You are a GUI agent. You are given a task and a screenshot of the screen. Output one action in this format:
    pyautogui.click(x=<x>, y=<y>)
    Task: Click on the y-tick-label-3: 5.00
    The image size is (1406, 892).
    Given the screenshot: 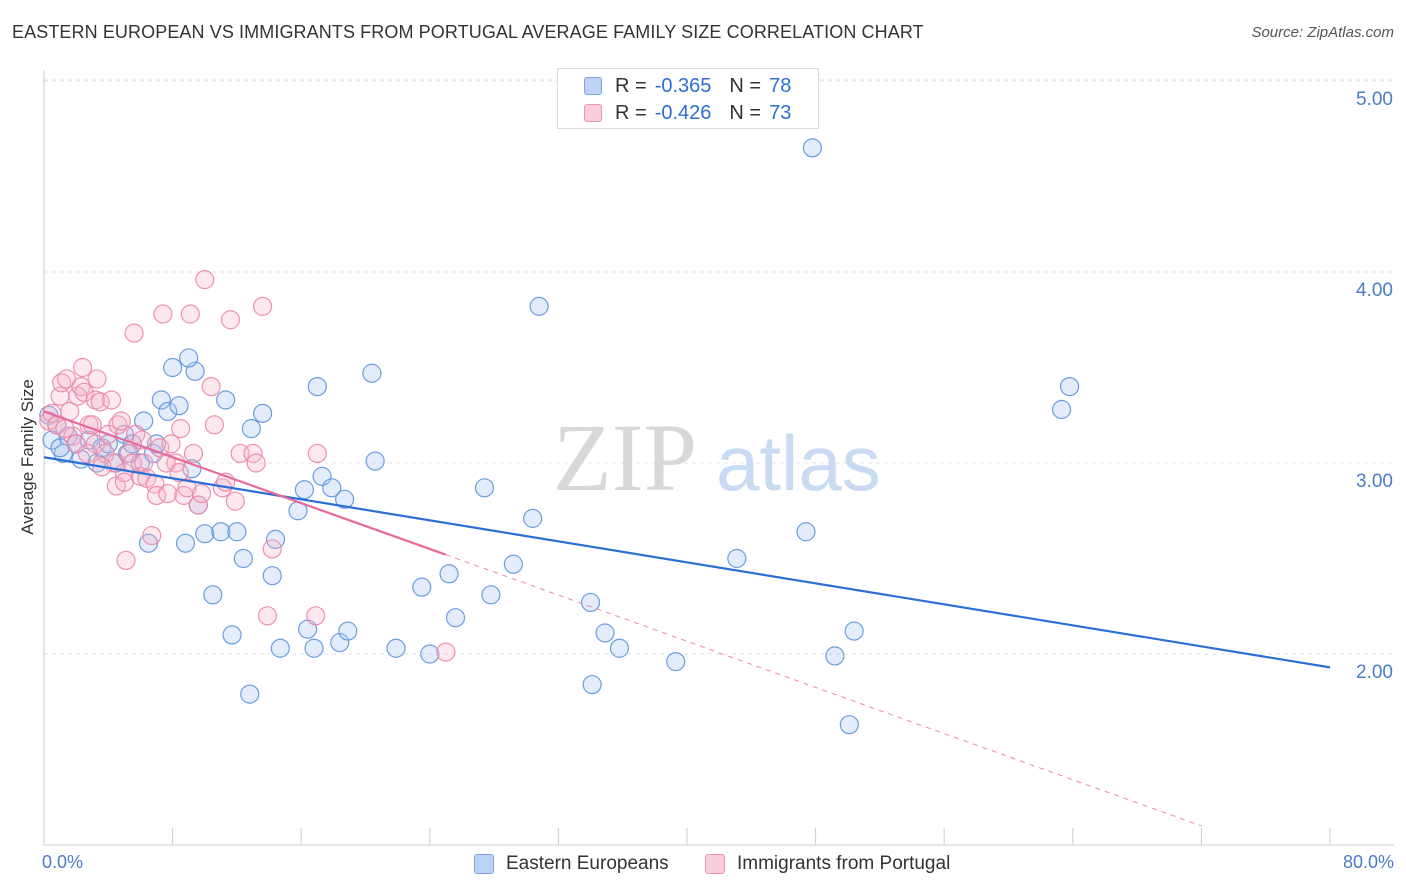 What is the action you would take?
    pyautogui.click(x=1374, y=99)
    